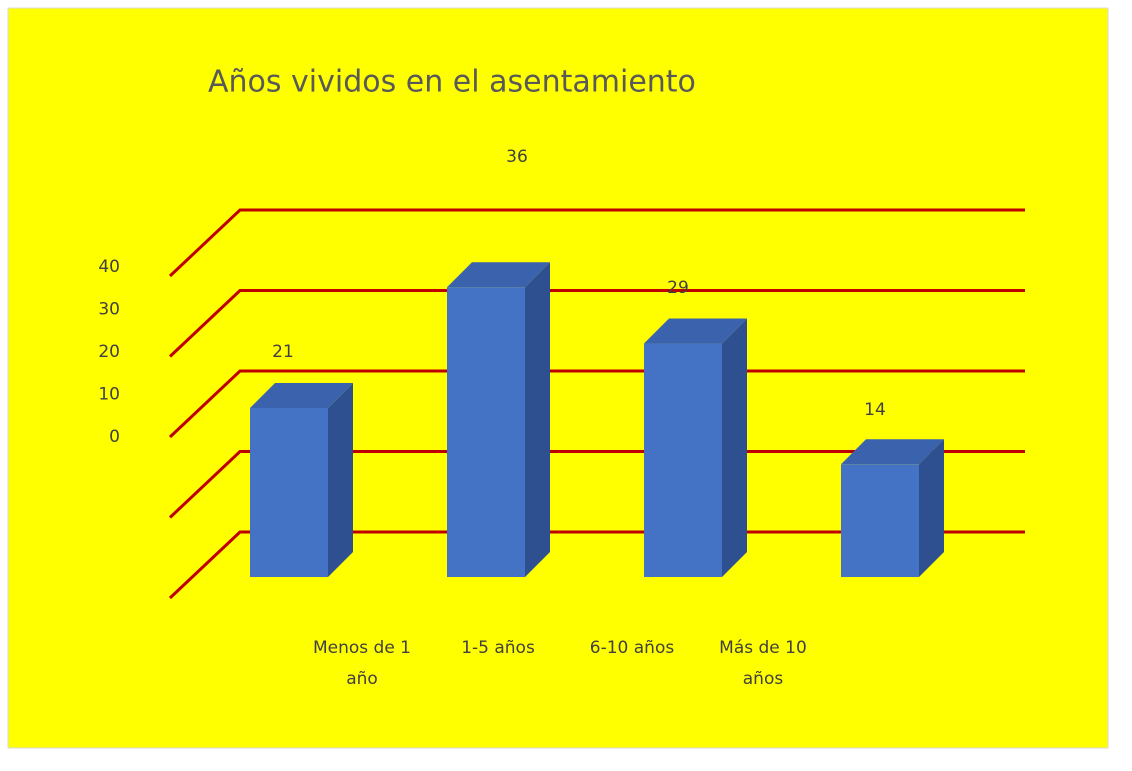 The width and height of the screenshot is (1132, 771). Describe the element at coordinates (362, 663) in the screenshot. I see `x-tick-label: Menos de 1 año` at that location.